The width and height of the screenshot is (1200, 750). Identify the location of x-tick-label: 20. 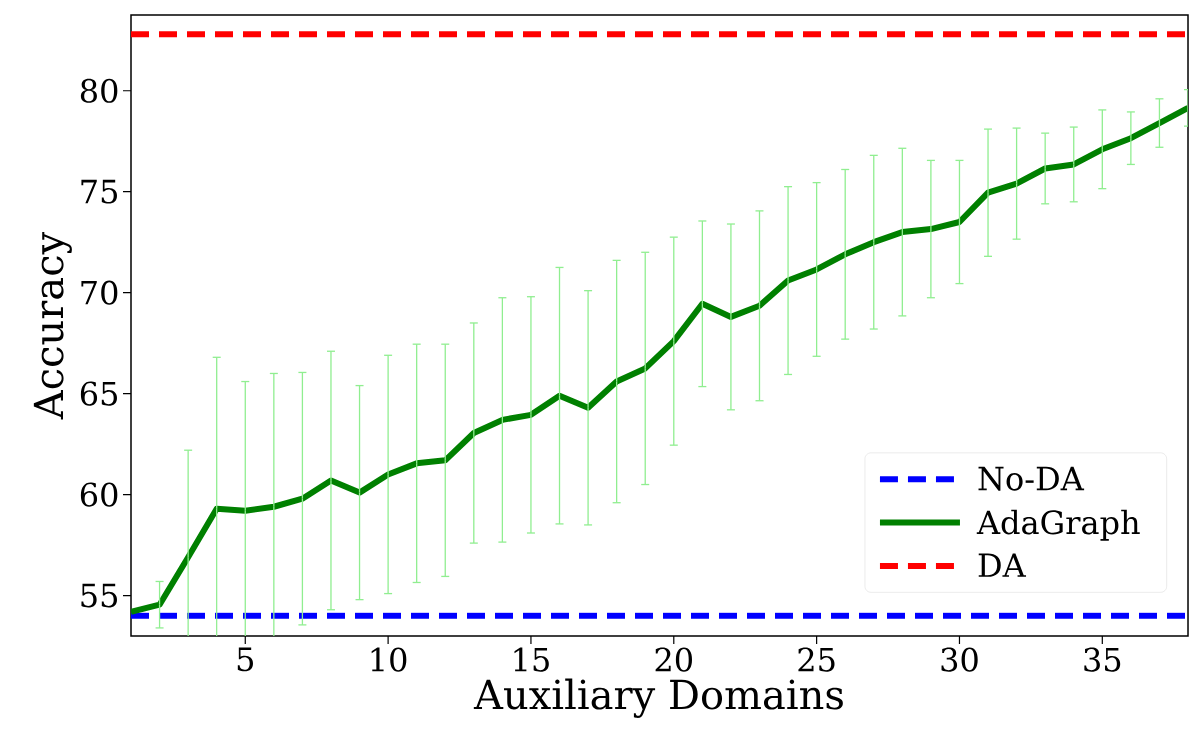
(673, 659).